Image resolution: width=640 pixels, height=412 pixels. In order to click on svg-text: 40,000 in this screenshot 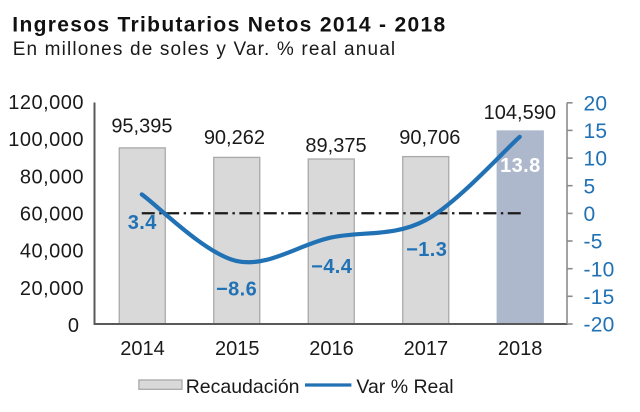, I will do `click(52, 252)`.